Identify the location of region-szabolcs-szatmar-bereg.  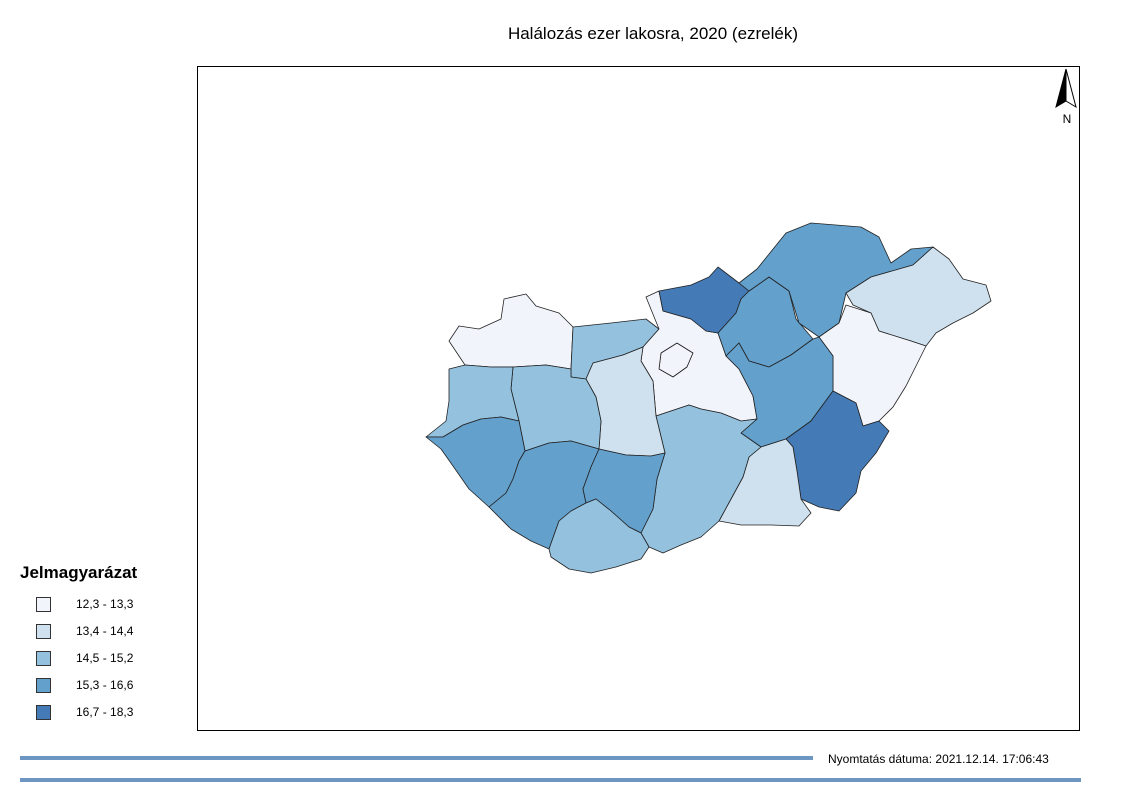
(918, 296).